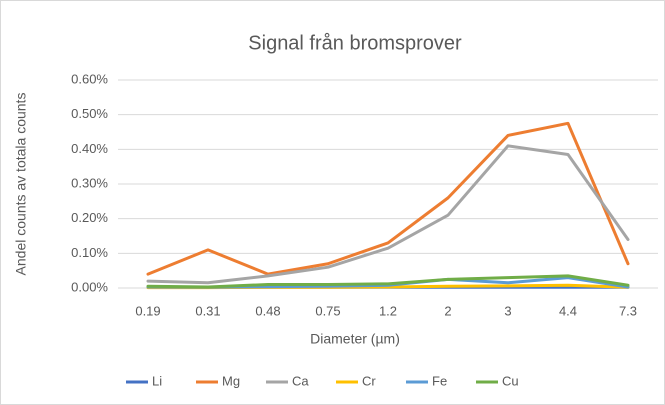 This screenshot has height=405, width=665. What do you see at coordinates (89, 113) in the screenshot?
I see `y-tick-label: 0.50%` at bounding box center [89, 113].